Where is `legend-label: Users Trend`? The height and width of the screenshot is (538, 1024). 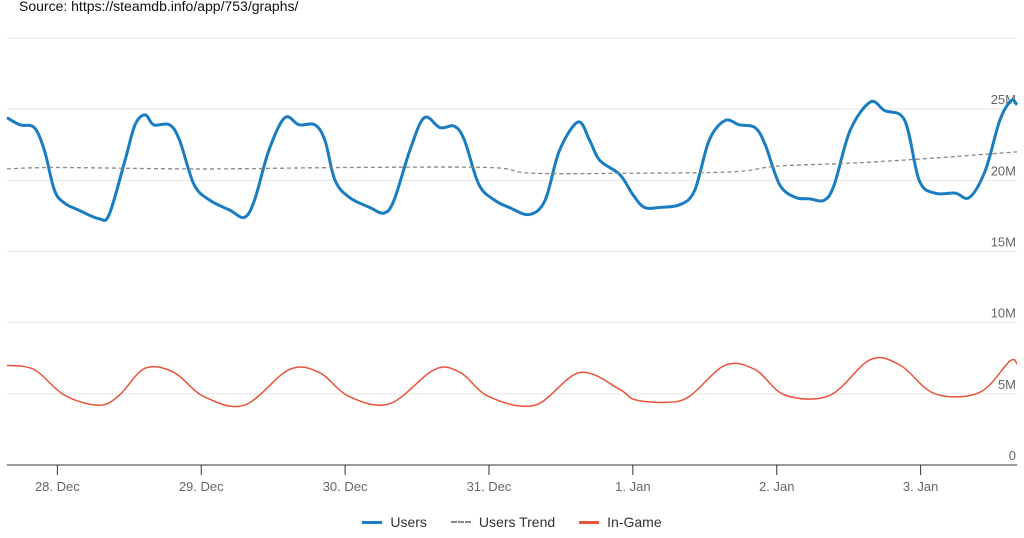
legend-label: Users Trend is located at coordinates (517, 522).